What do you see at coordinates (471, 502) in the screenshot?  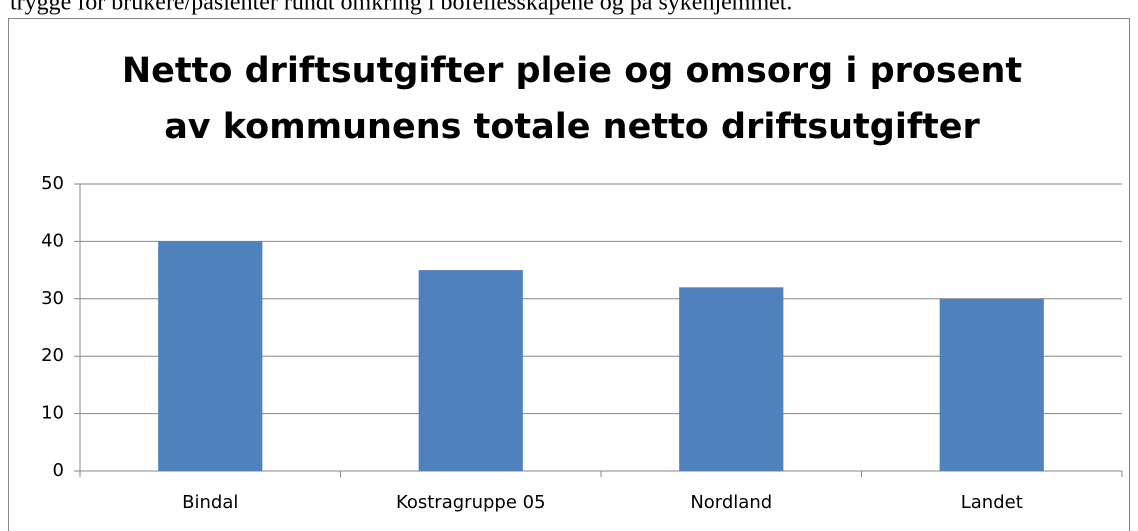 I see `x-tick-label: Kostragruppe 05` at bounding box center [471, 502].